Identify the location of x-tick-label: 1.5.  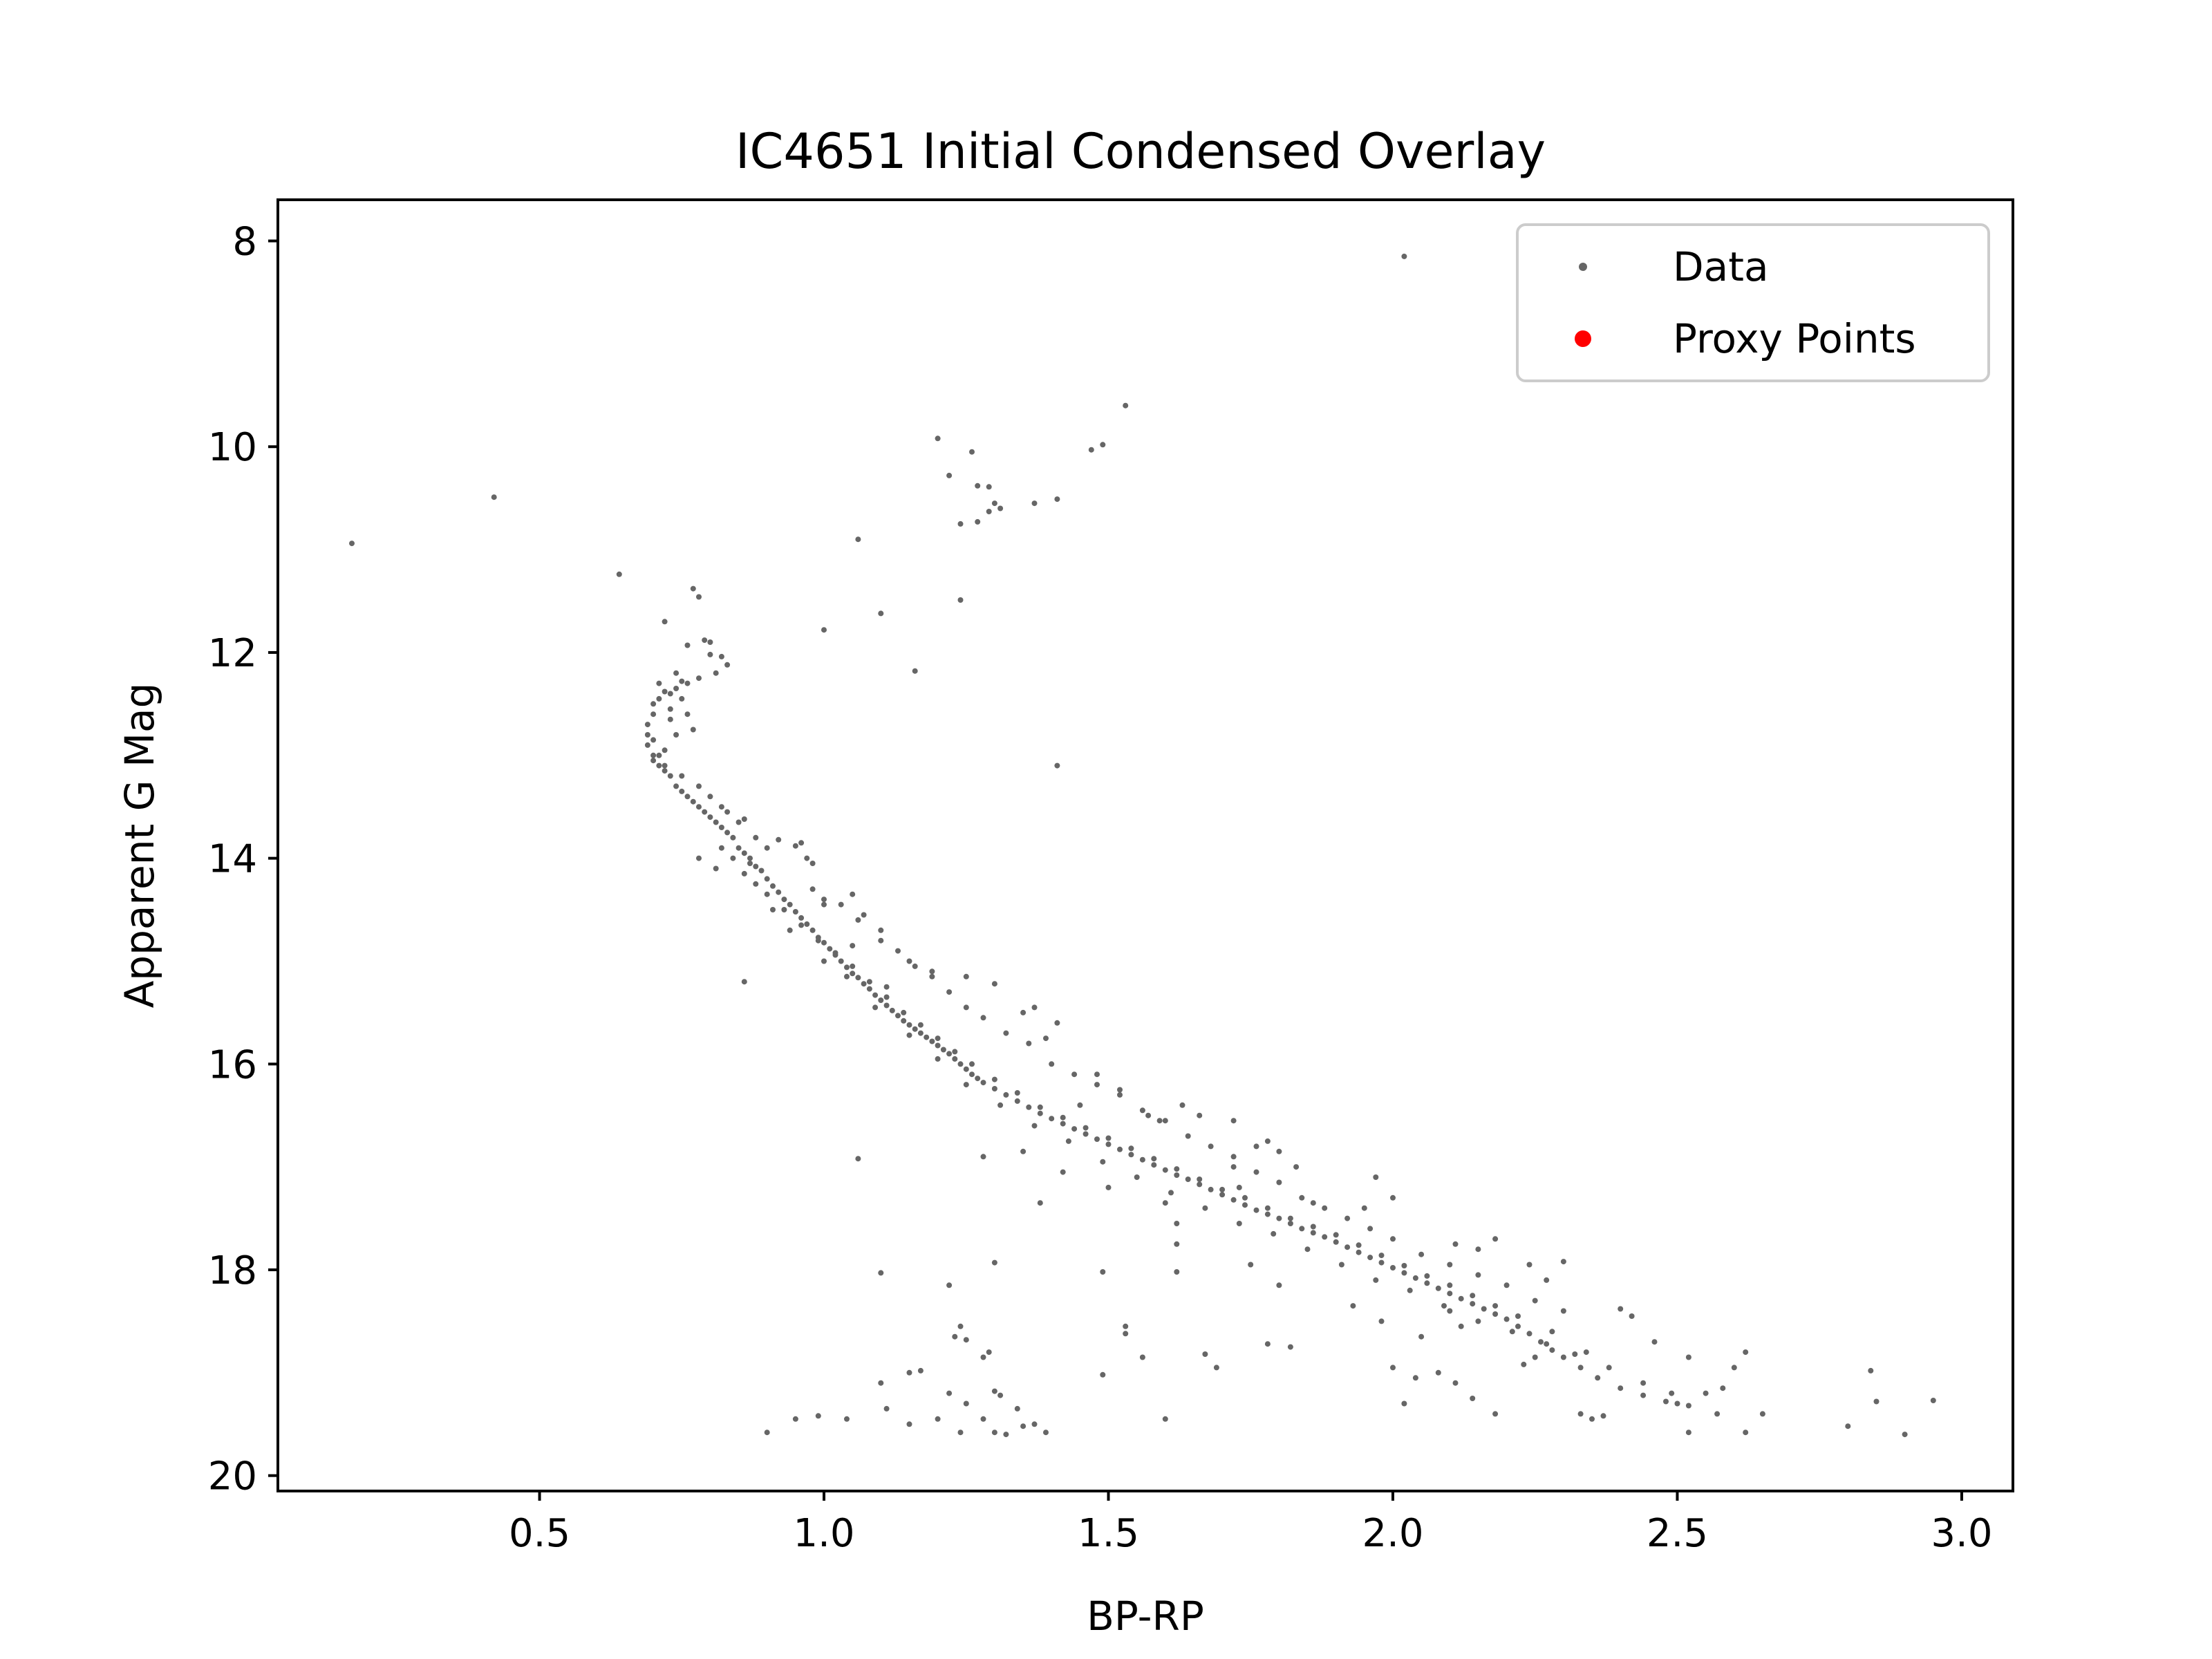
(1108, 1534).